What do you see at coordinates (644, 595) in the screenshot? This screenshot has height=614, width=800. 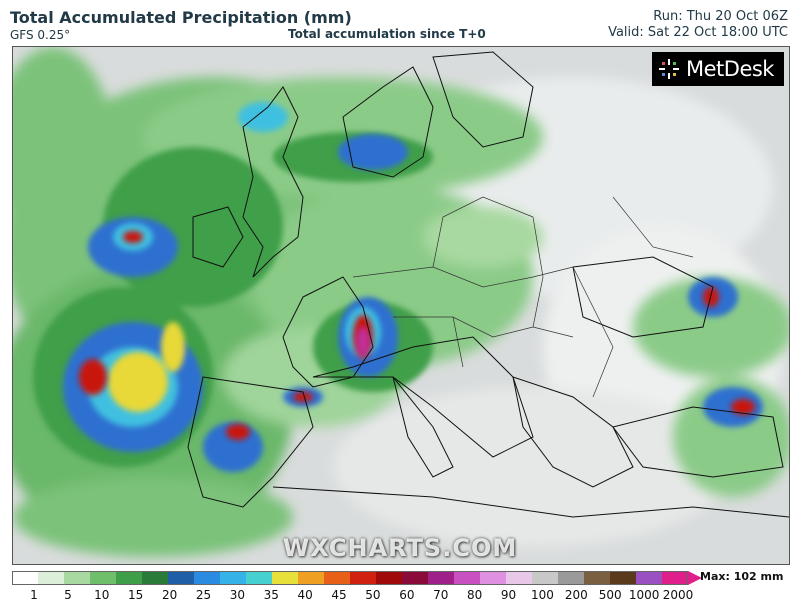 I see `legend-tick-label: 1000` at bounding box center [644, 595].